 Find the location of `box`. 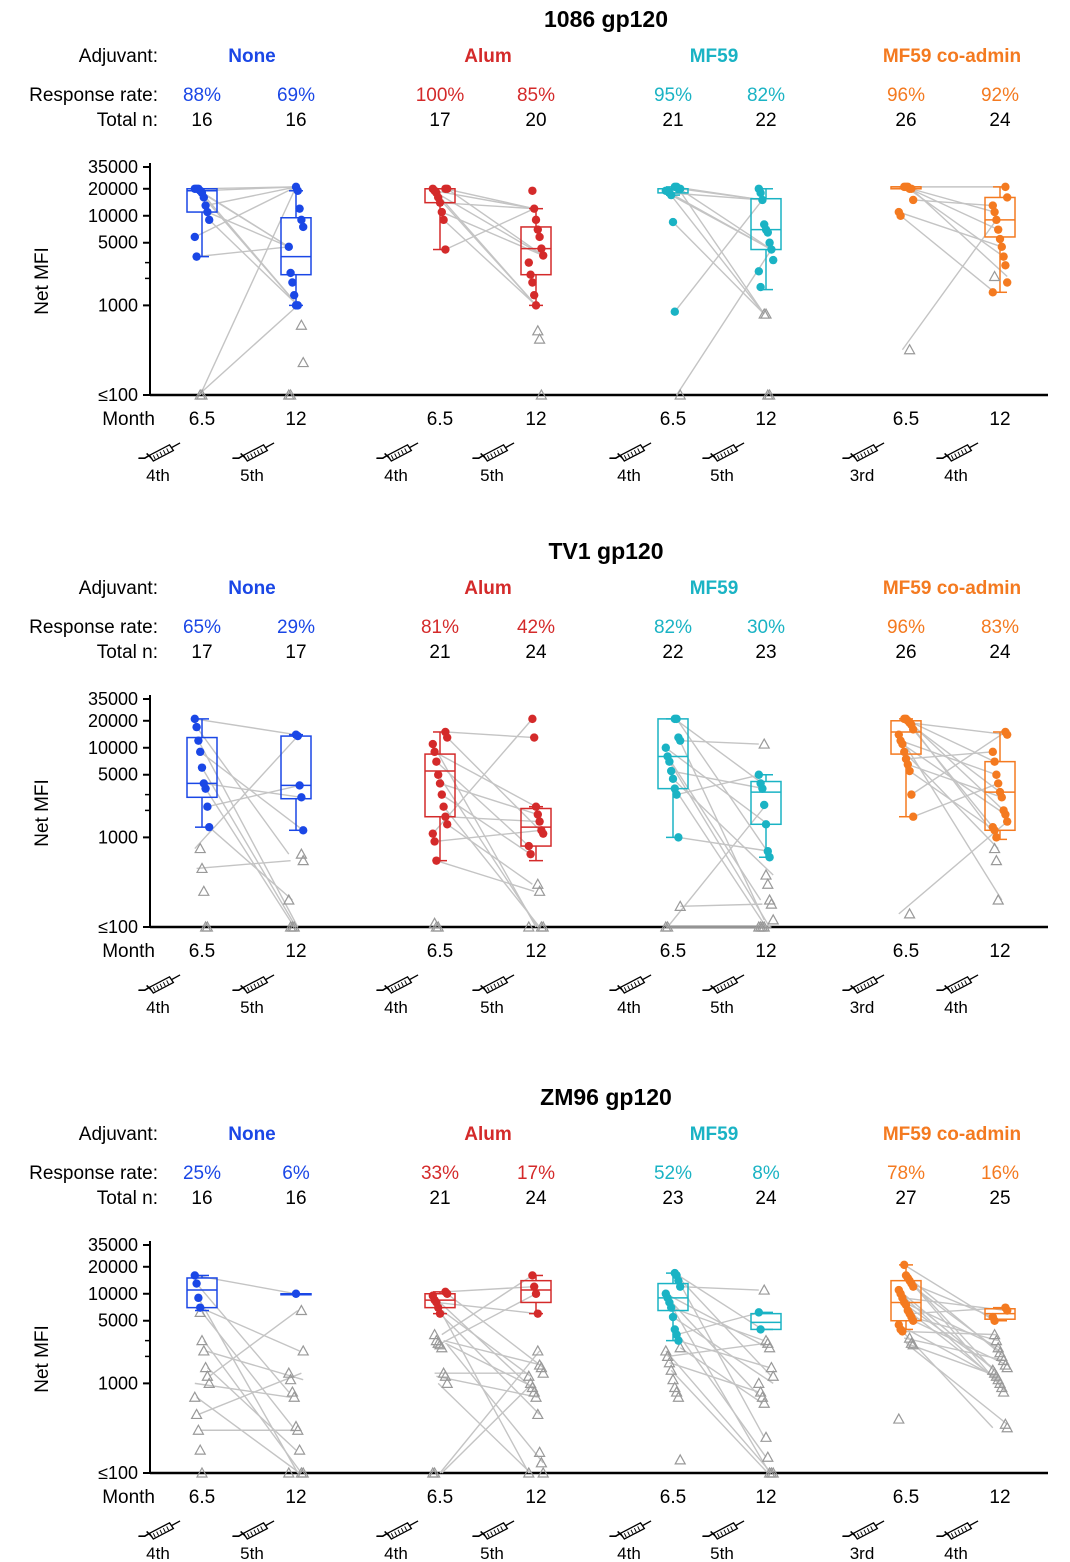

box is located at coordinates (536, 1291).